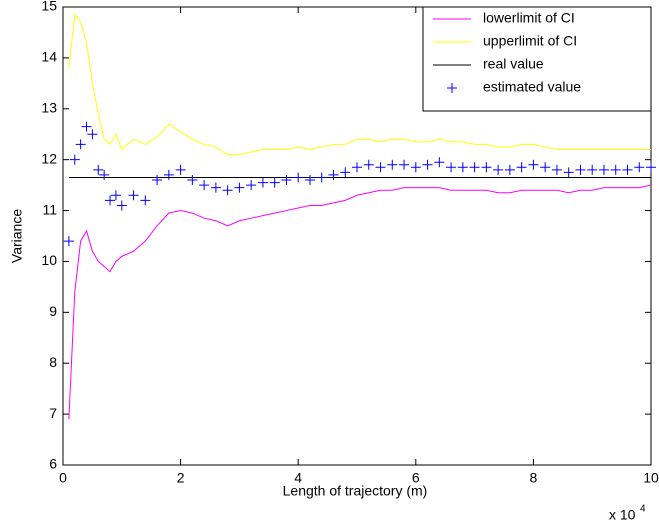 This screenshot has height=529, width=659. I want to click on y-tick-label: 15, so click(49, 7).